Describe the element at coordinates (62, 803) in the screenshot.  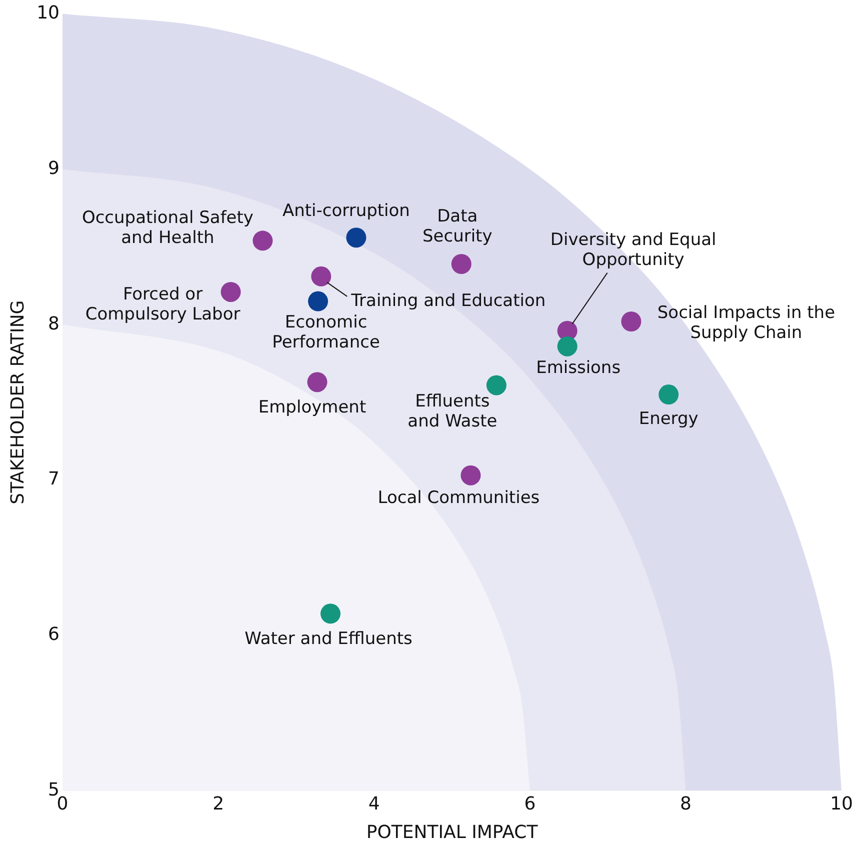
I see `x-tick-label: 0` at that location.